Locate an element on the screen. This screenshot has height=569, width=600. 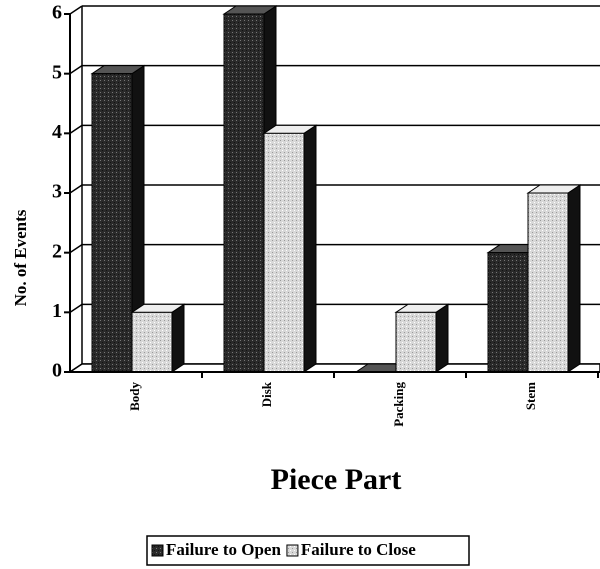
y-tick-label: 2 is located at coordinates (57, 251).